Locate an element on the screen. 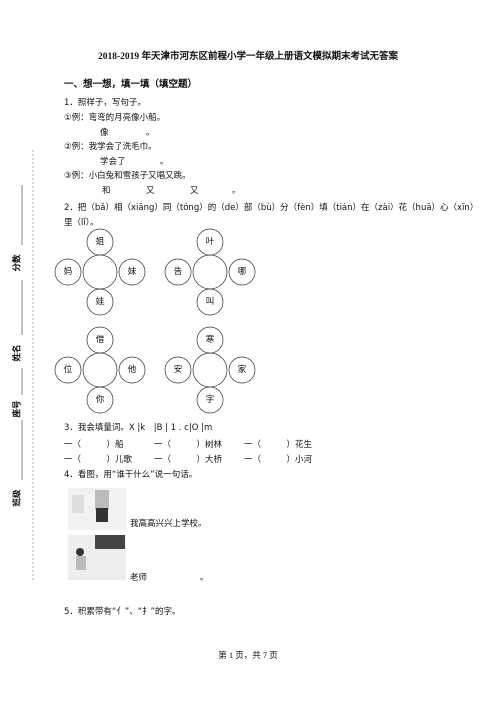  page-title: 2018-2019 年天津市河东区前程小学一年级上册语文模拟期末考试无答案 is located at coordinates (248, 57).